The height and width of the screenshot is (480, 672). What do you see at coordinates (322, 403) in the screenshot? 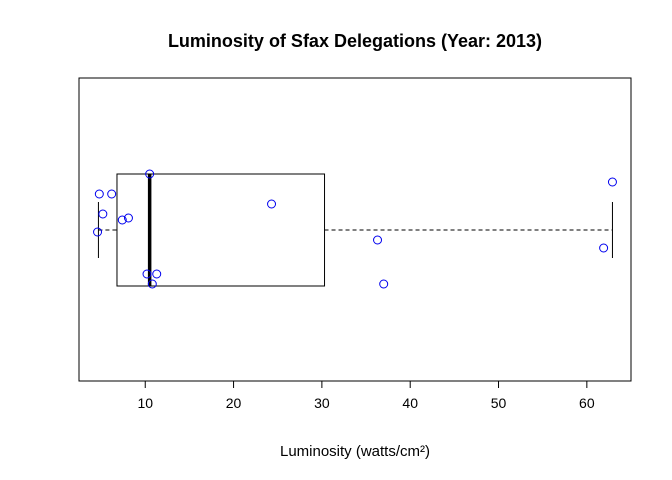
I see `x-tick-label: 30` at bounding box center [322, 403].